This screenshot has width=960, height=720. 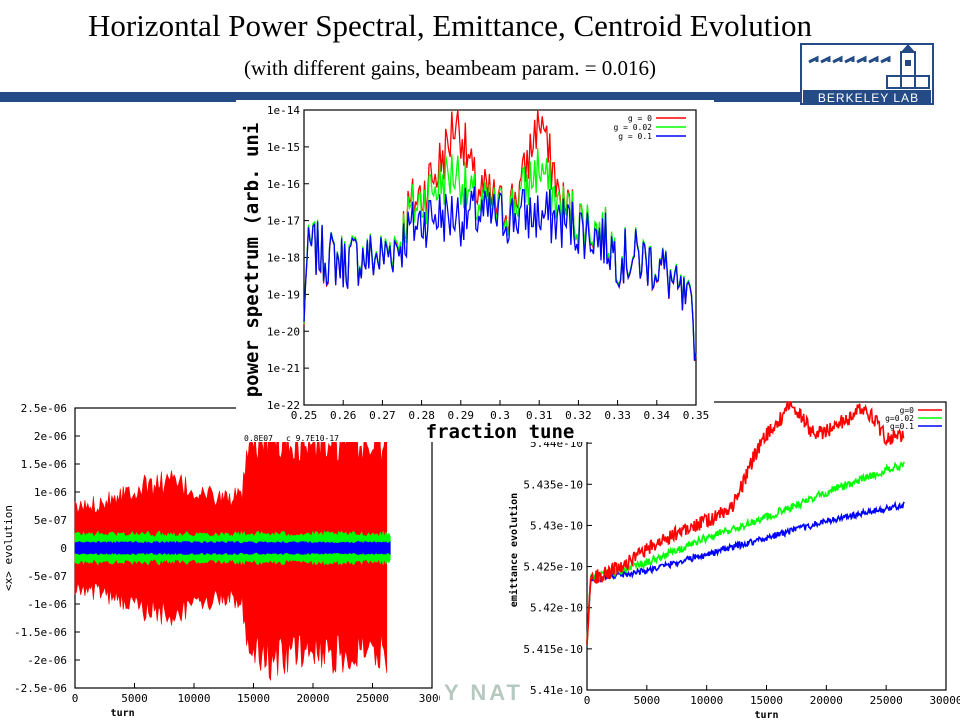 I want to click on overlap-fragment-left: 0.8E07, so click(x=258, y=438).